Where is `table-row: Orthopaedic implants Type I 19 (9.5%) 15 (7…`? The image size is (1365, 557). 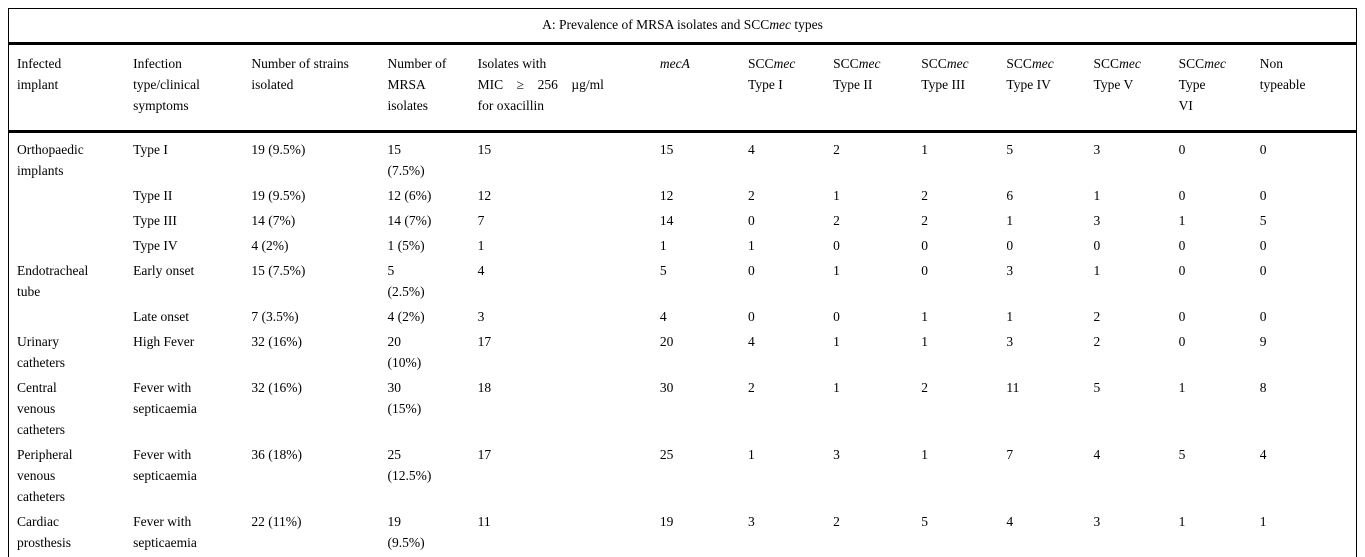 table-row: Orthopaedic implants Type I 19 (9.5%) 15 (7… is located at coordinates (682, 158).